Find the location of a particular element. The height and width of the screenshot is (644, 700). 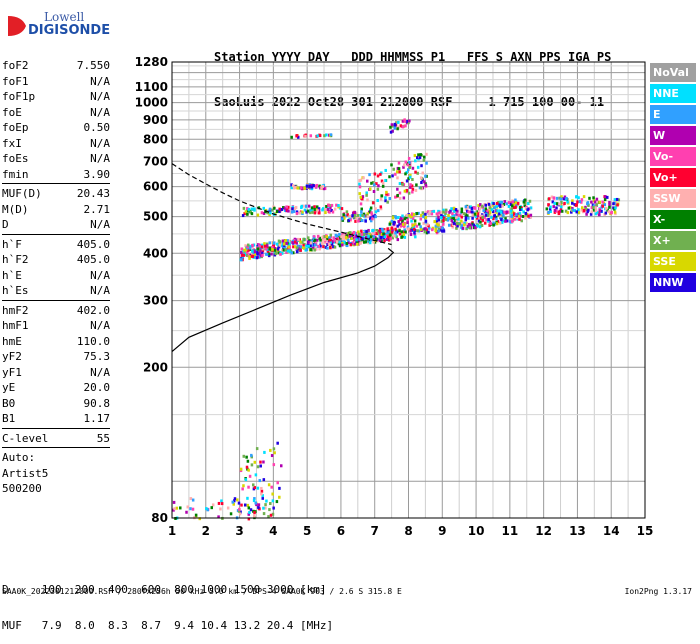

param-value: N/A is located at coordinates (100, 372).